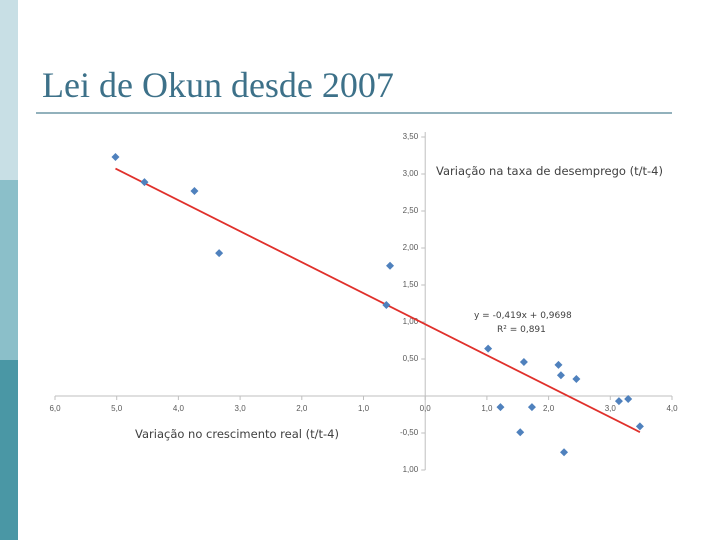 This screenshot has height=540, width=720. Describe the element at coordinates (218, 85) in the screenshot. I see `slide-title: Lei de Okun desde 2007` at that location.